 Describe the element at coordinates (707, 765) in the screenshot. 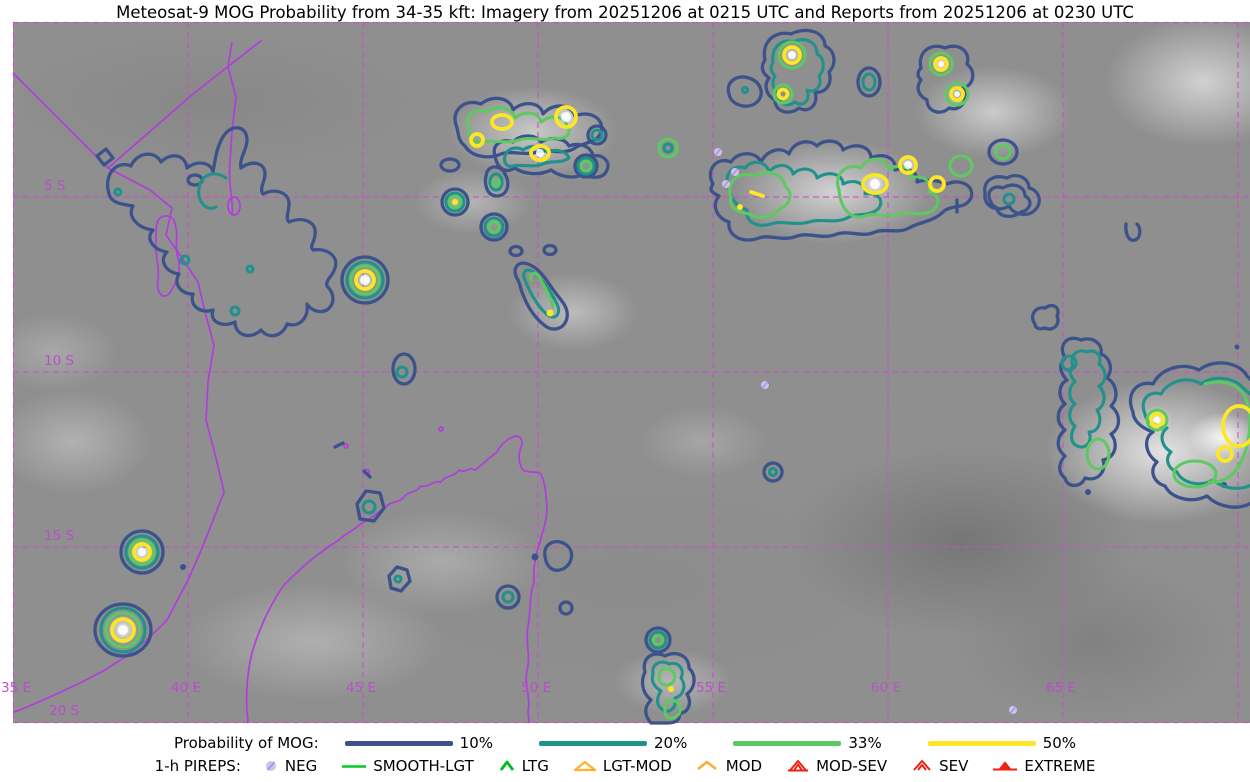

I see `mod-icon` at that location.